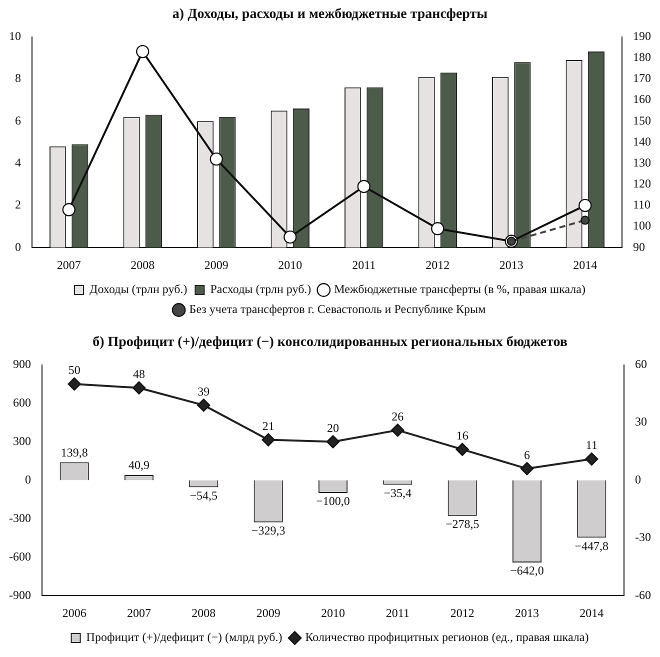 The height and width of the screenshot is (657, 660). What do you see at coordinates (204, 495) in the screenshot?
I see `data-label: −54,5` at bounding box center [204, 495].